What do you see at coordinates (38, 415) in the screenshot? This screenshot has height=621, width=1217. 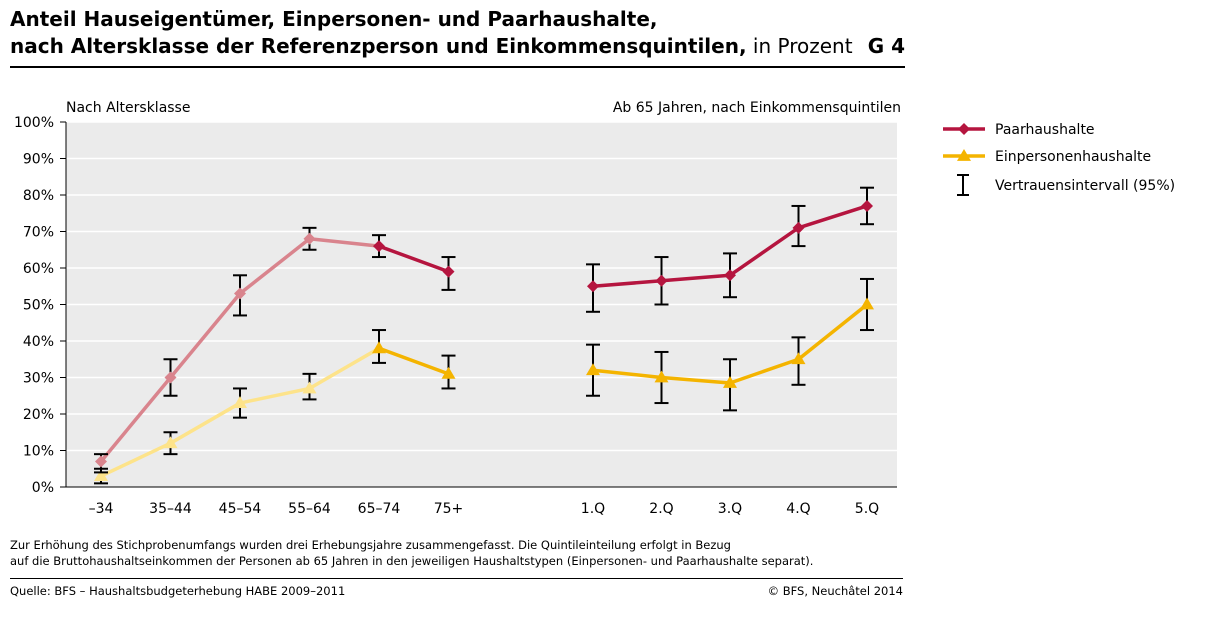 I see `y-tick-label: 20%` at bounding box center [38, 415].